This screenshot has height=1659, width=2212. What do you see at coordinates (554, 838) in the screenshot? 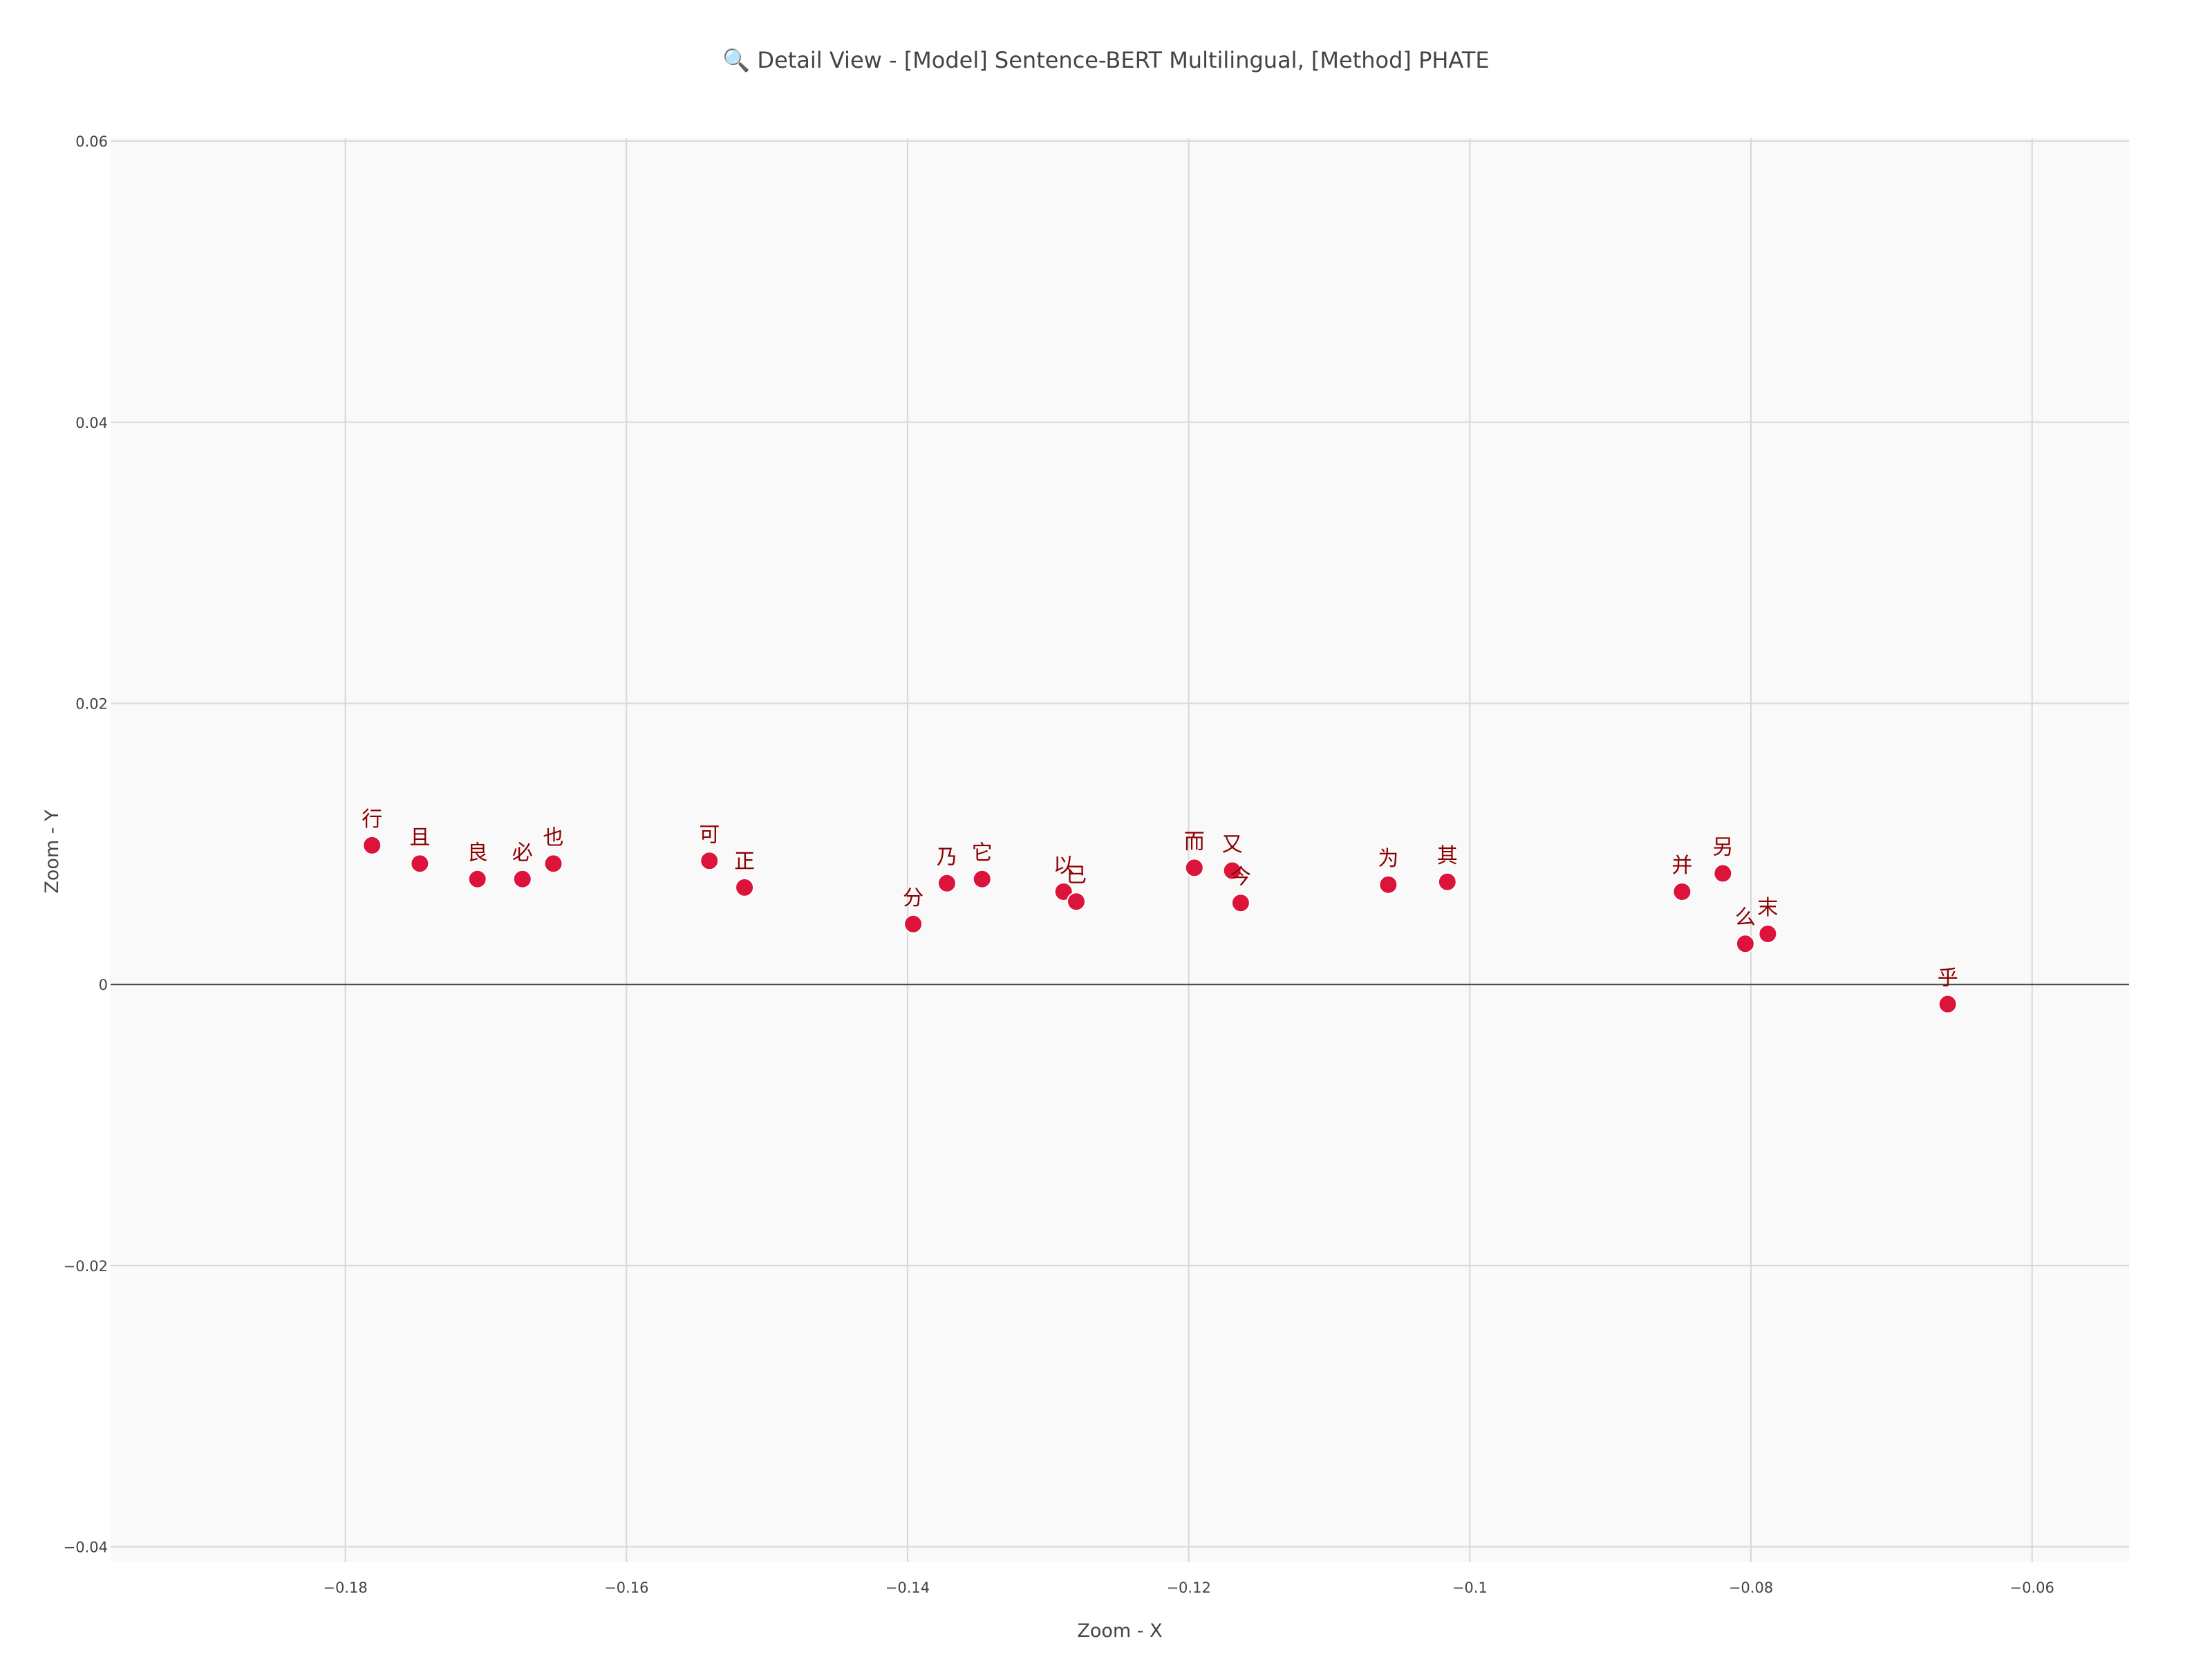
I see `point-label: 也` at bounding box center [554, 838].